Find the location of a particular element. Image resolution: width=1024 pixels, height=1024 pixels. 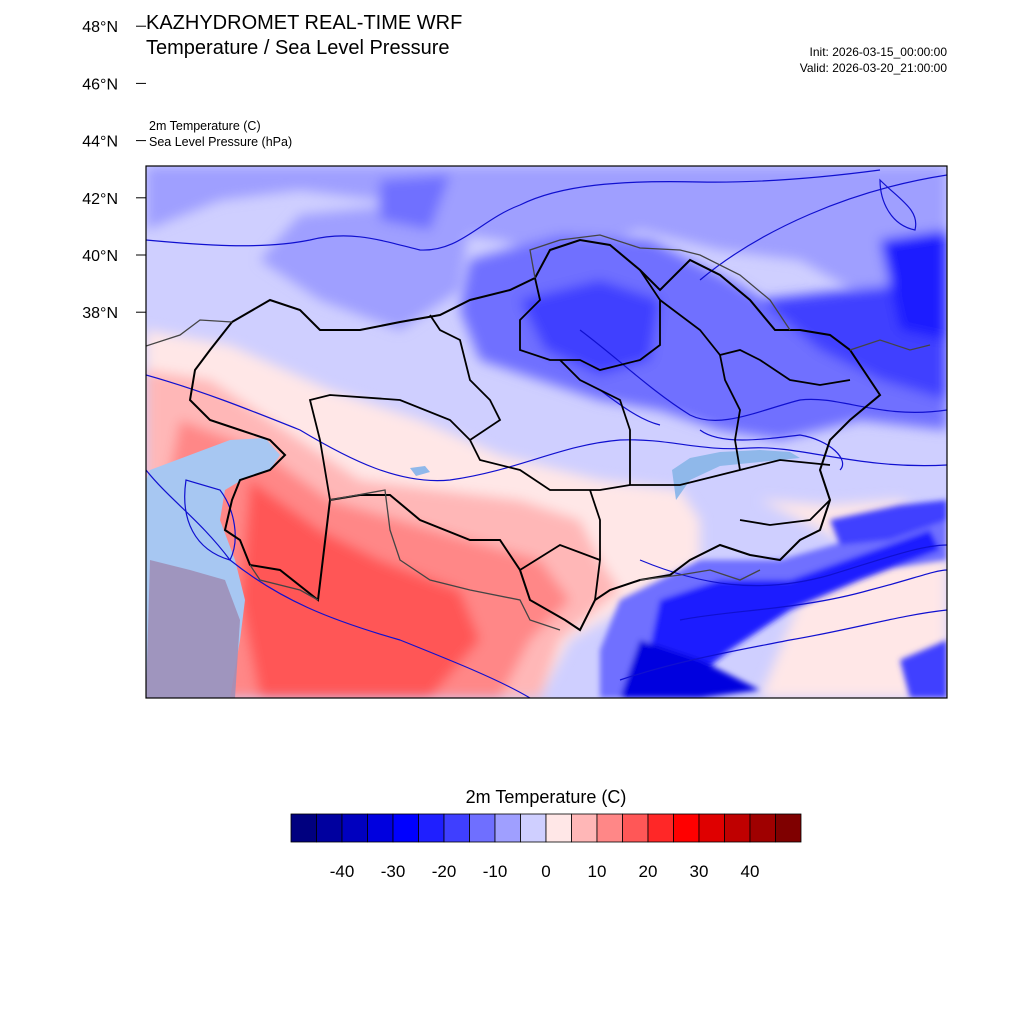

colorbar-label: 30 is located at coordinates (699, 871).